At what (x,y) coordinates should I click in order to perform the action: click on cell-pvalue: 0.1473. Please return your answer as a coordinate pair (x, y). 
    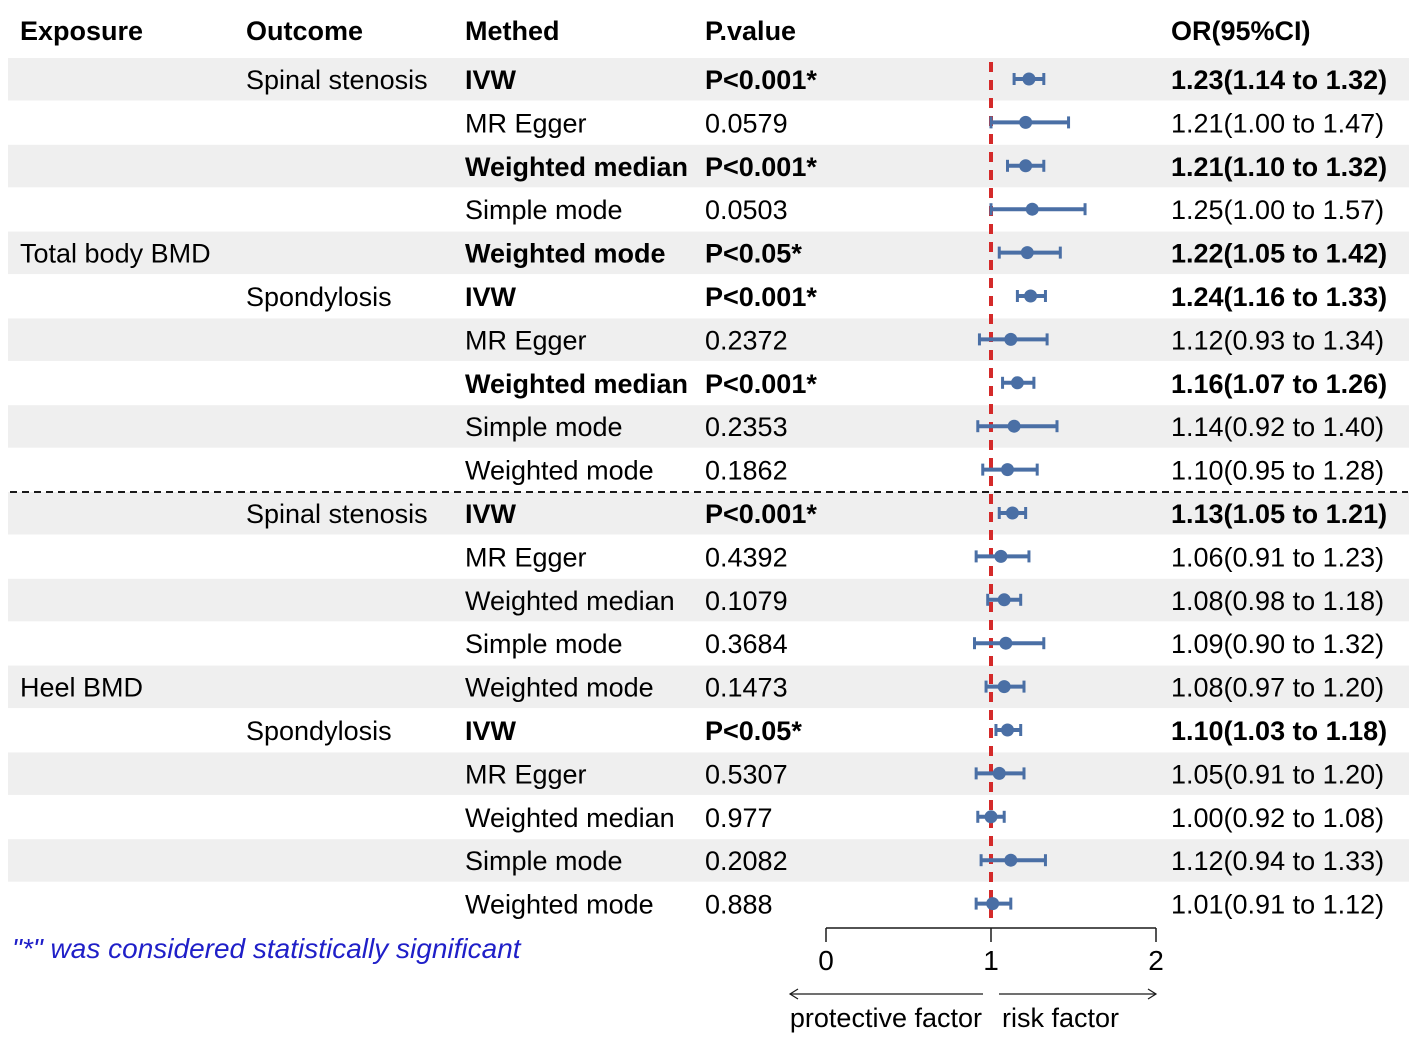
    Looking at the image, I should click on (746, 688).